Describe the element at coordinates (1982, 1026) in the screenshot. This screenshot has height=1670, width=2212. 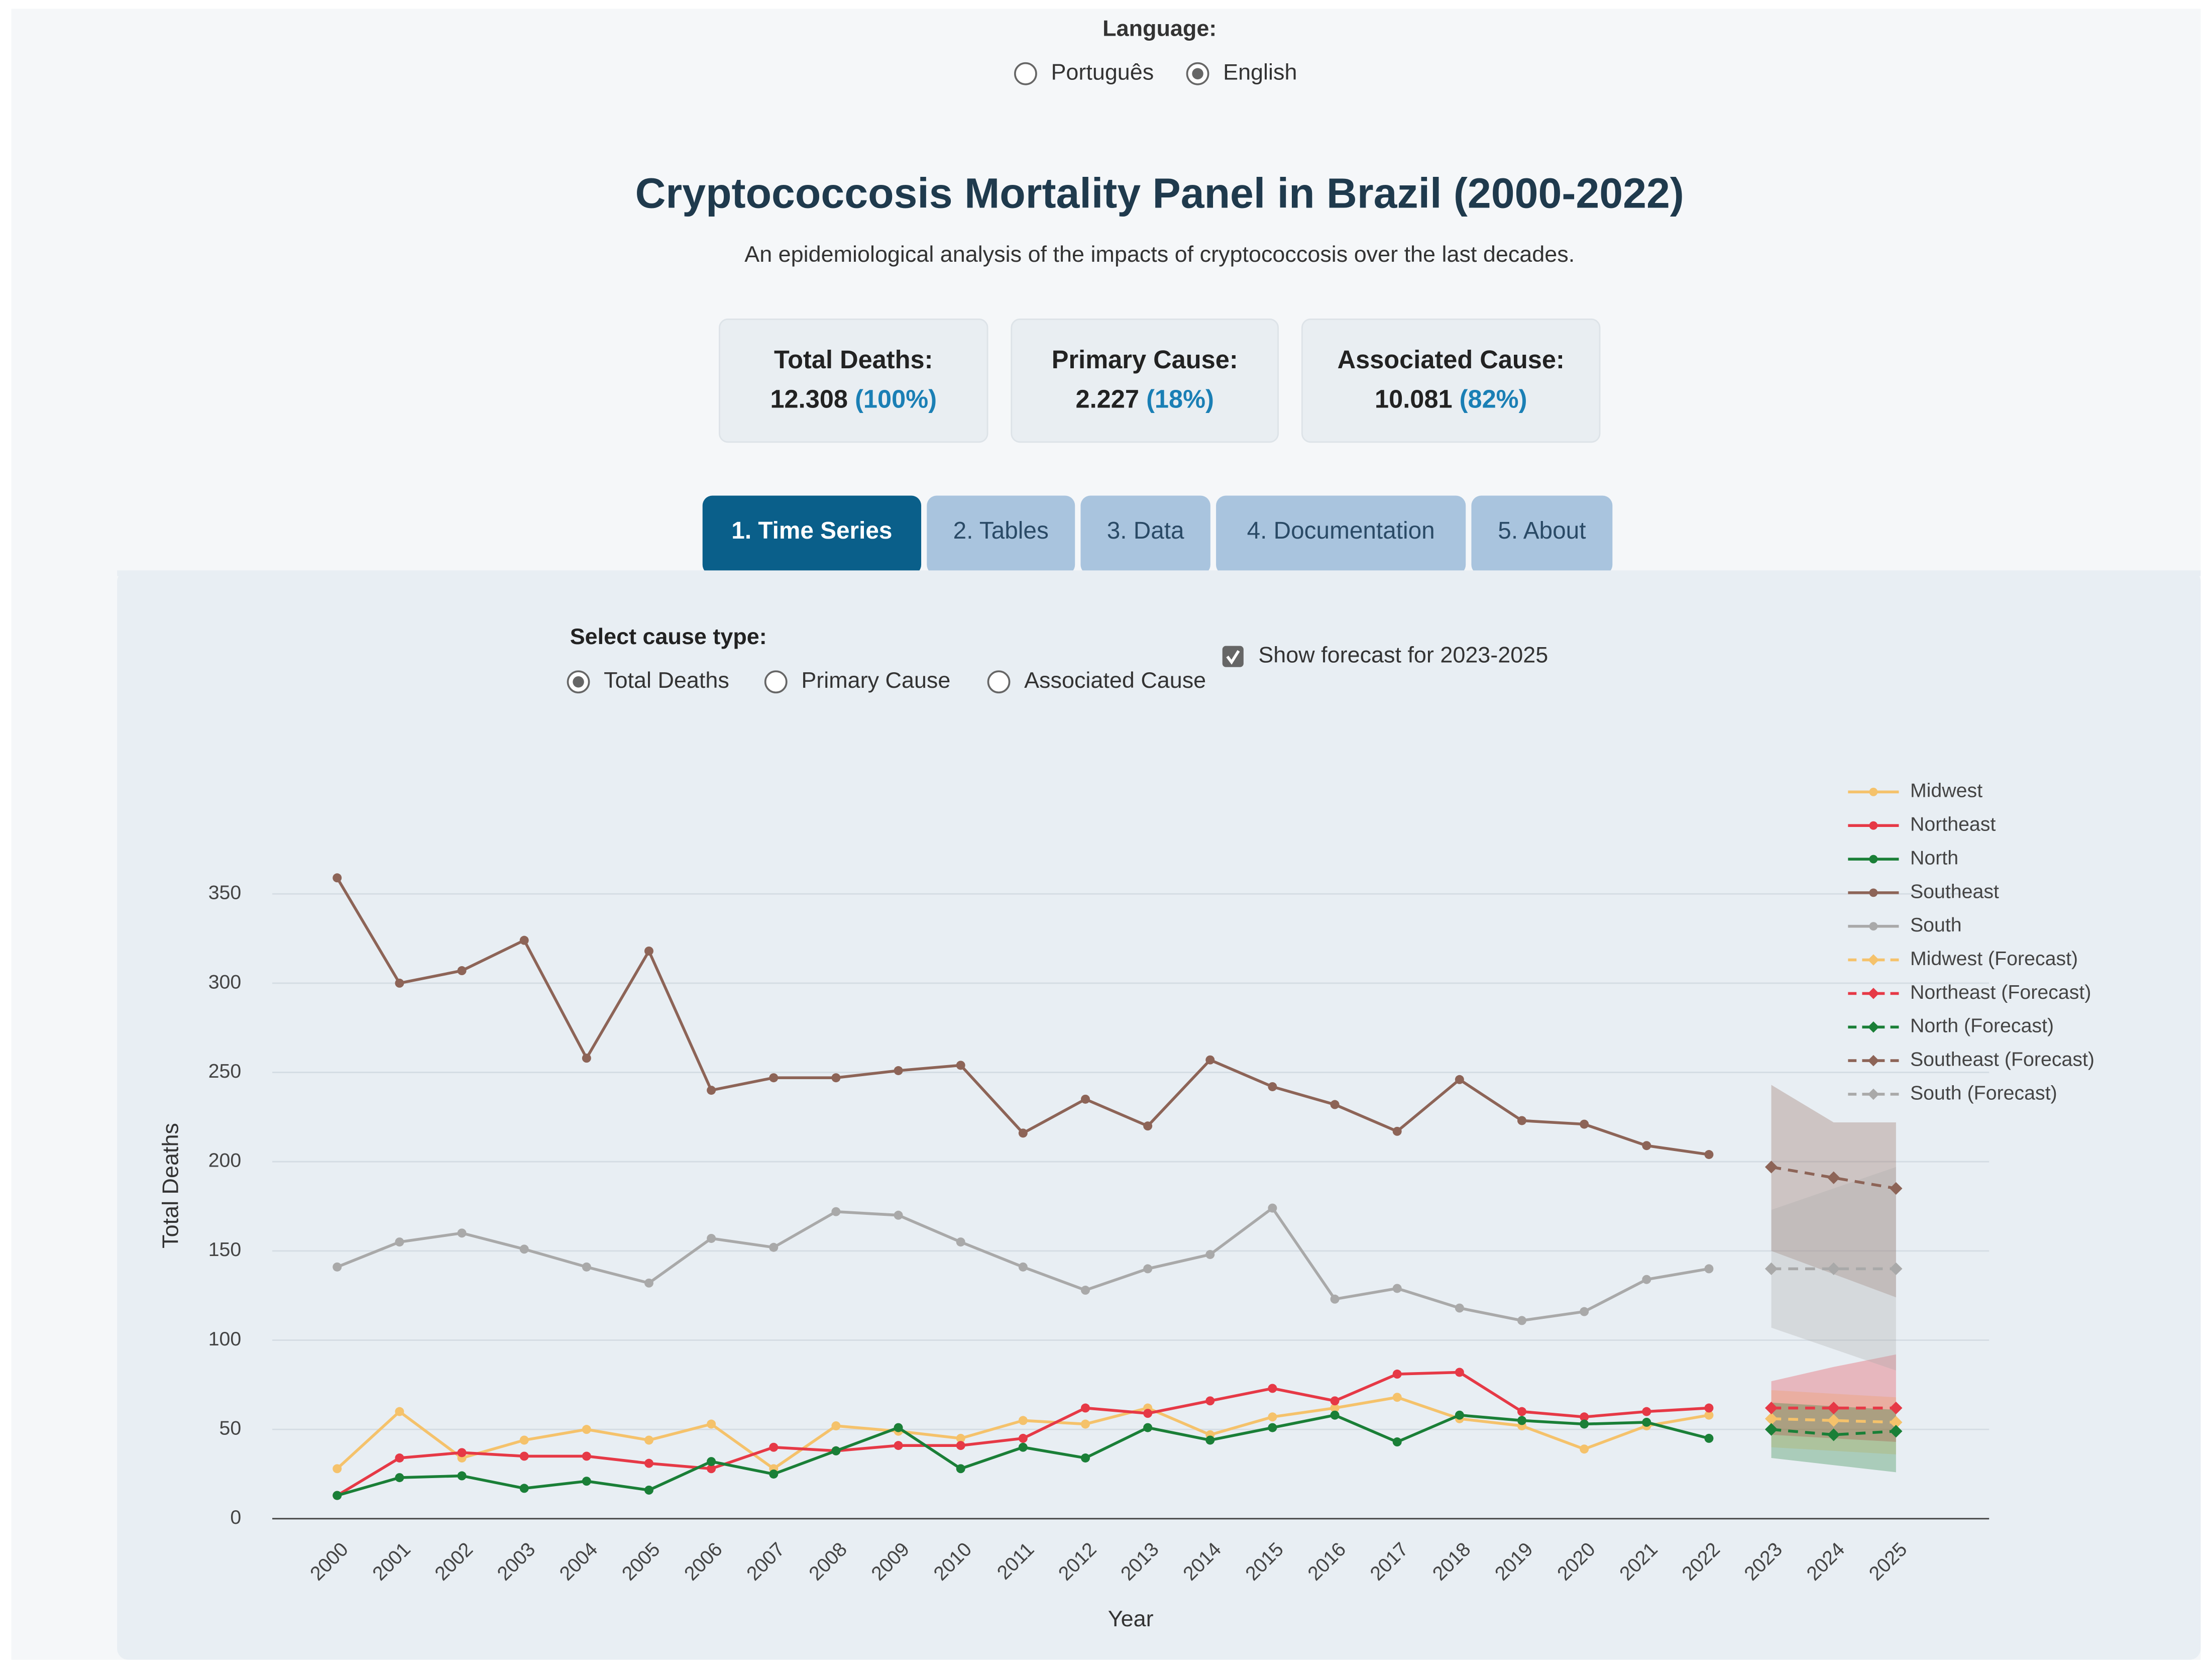
I see `legend-label: North (Forecast)` at that location.